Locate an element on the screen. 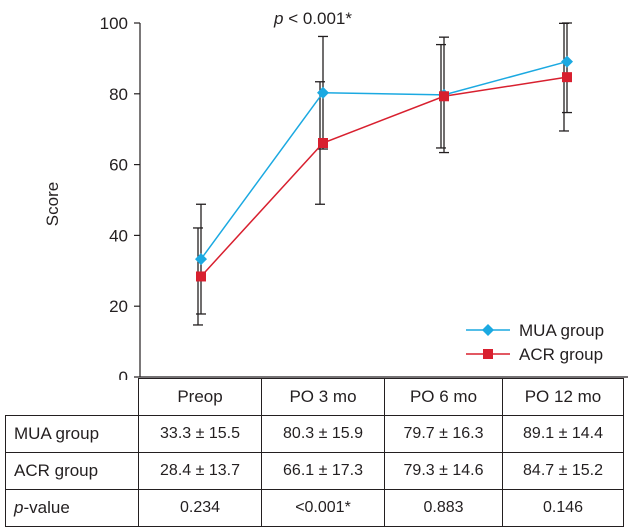 This screenshot has width=628, height=527. legend-label-acr: ACR group is located at coordinates (561, 354).